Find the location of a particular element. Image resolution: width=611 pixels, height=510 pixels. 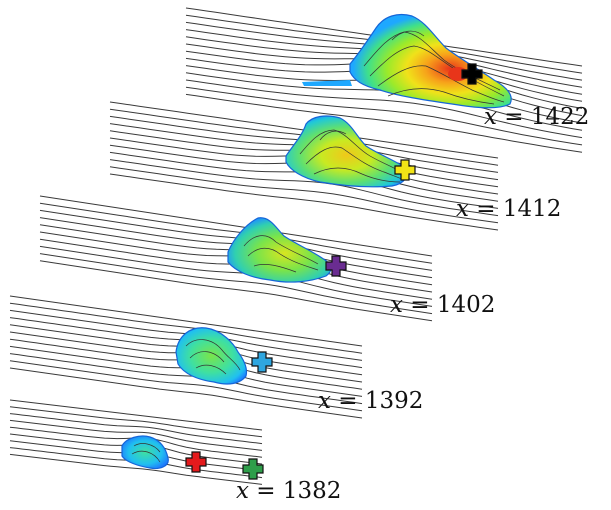

purple-cross-marker is located at coordinates (336, 266).